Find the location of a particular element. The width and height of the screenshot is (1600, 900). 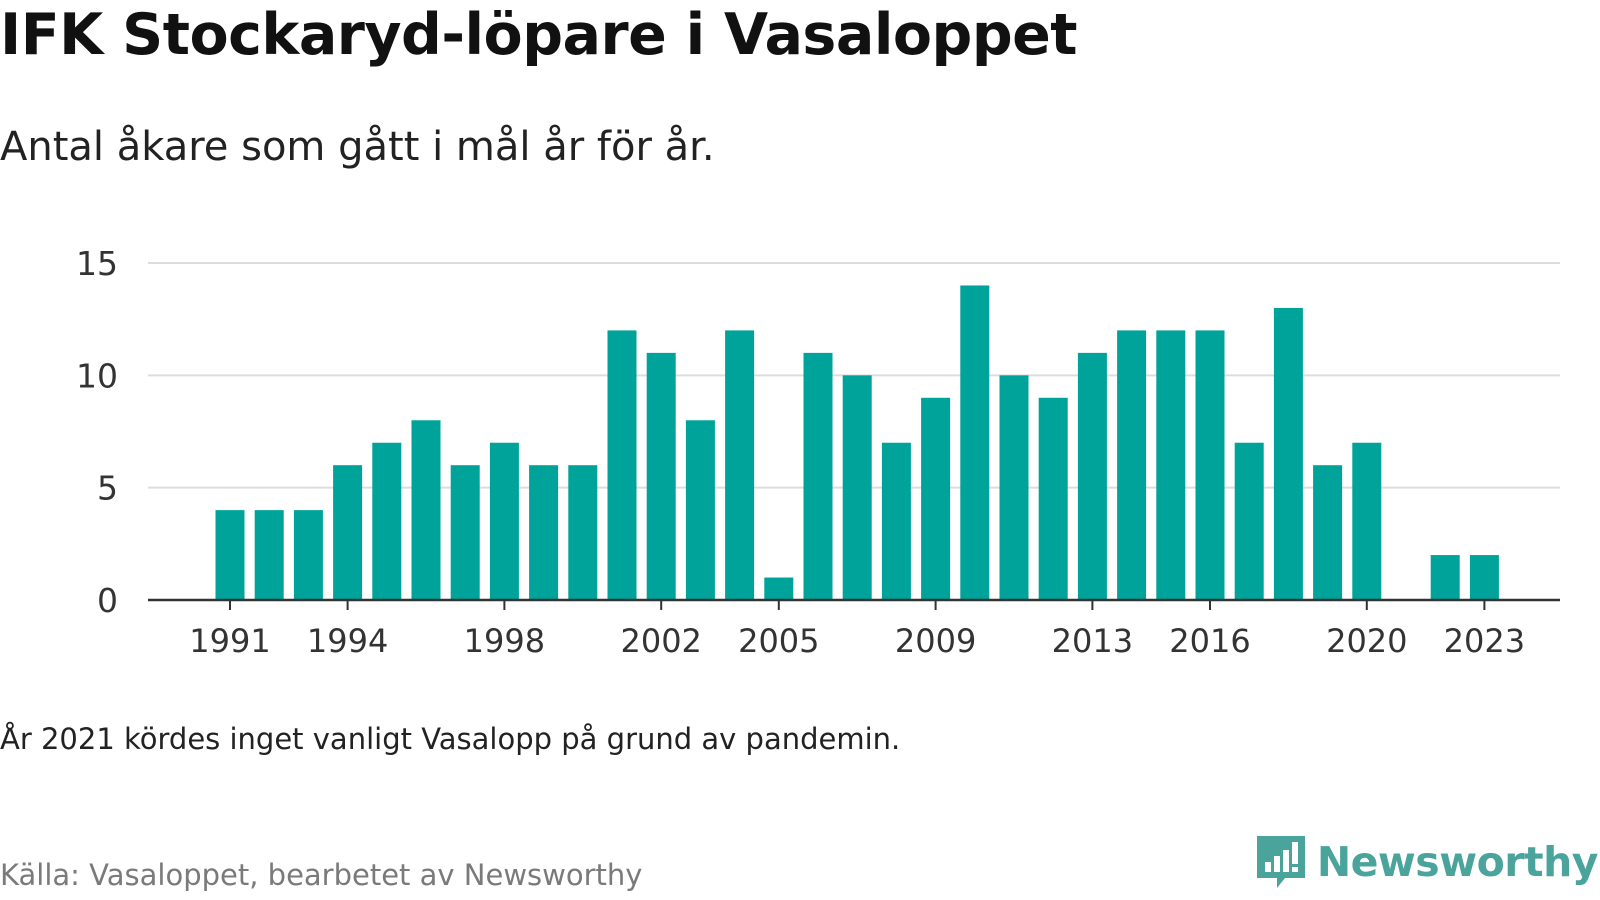

x-tick-label: 2016 is located at coordinates (1209, 641).